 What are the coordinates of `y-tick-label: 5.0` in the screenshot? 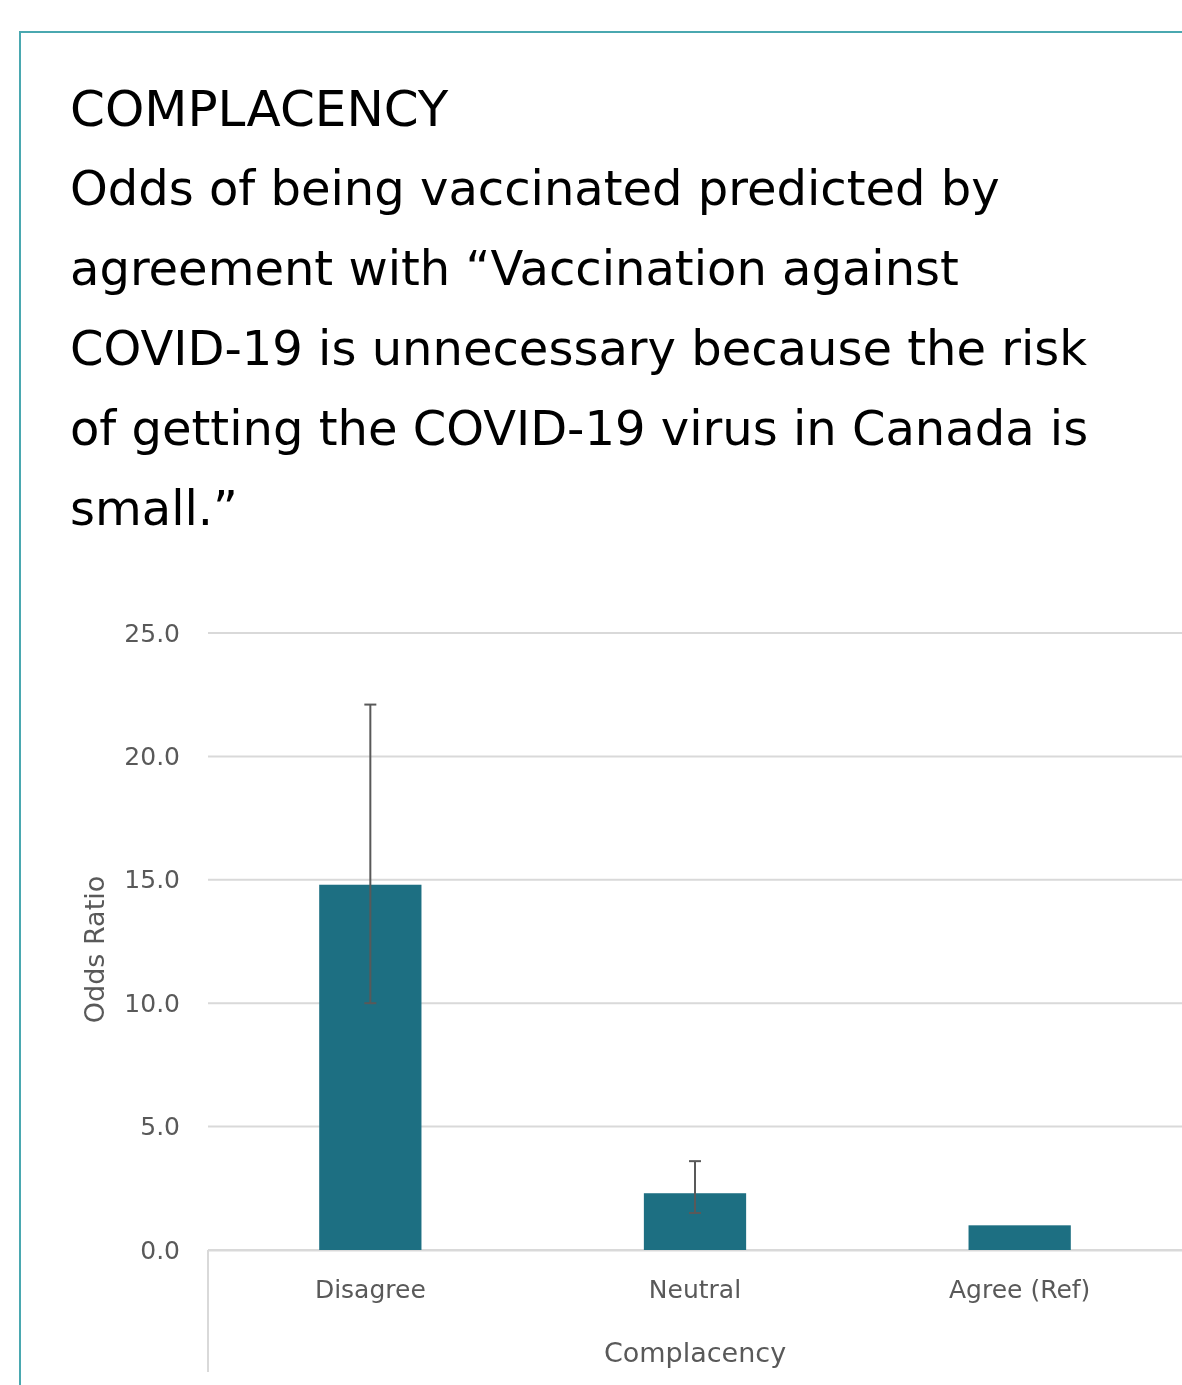 It's located at (160, 1127).